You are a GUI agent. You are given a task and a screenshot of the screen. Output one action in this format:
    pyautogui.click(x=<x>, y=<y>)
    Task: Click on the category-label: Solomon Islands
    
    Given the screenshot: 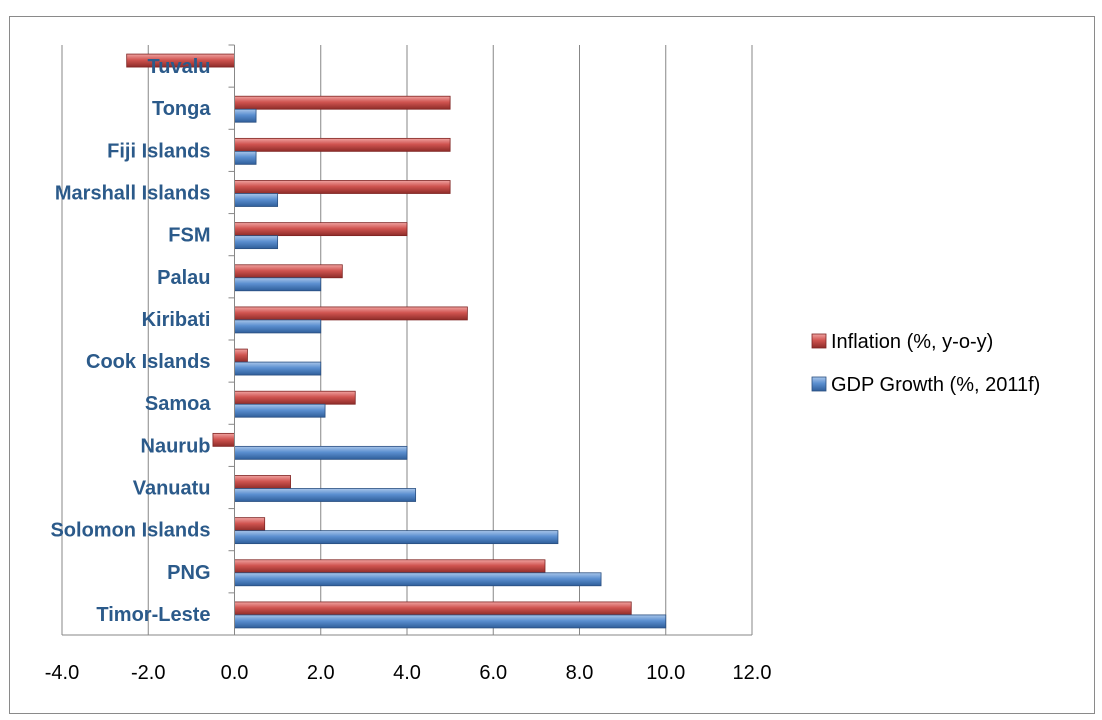 What is the action you would take?
    pyautogui.click(x=130, y=531)
    